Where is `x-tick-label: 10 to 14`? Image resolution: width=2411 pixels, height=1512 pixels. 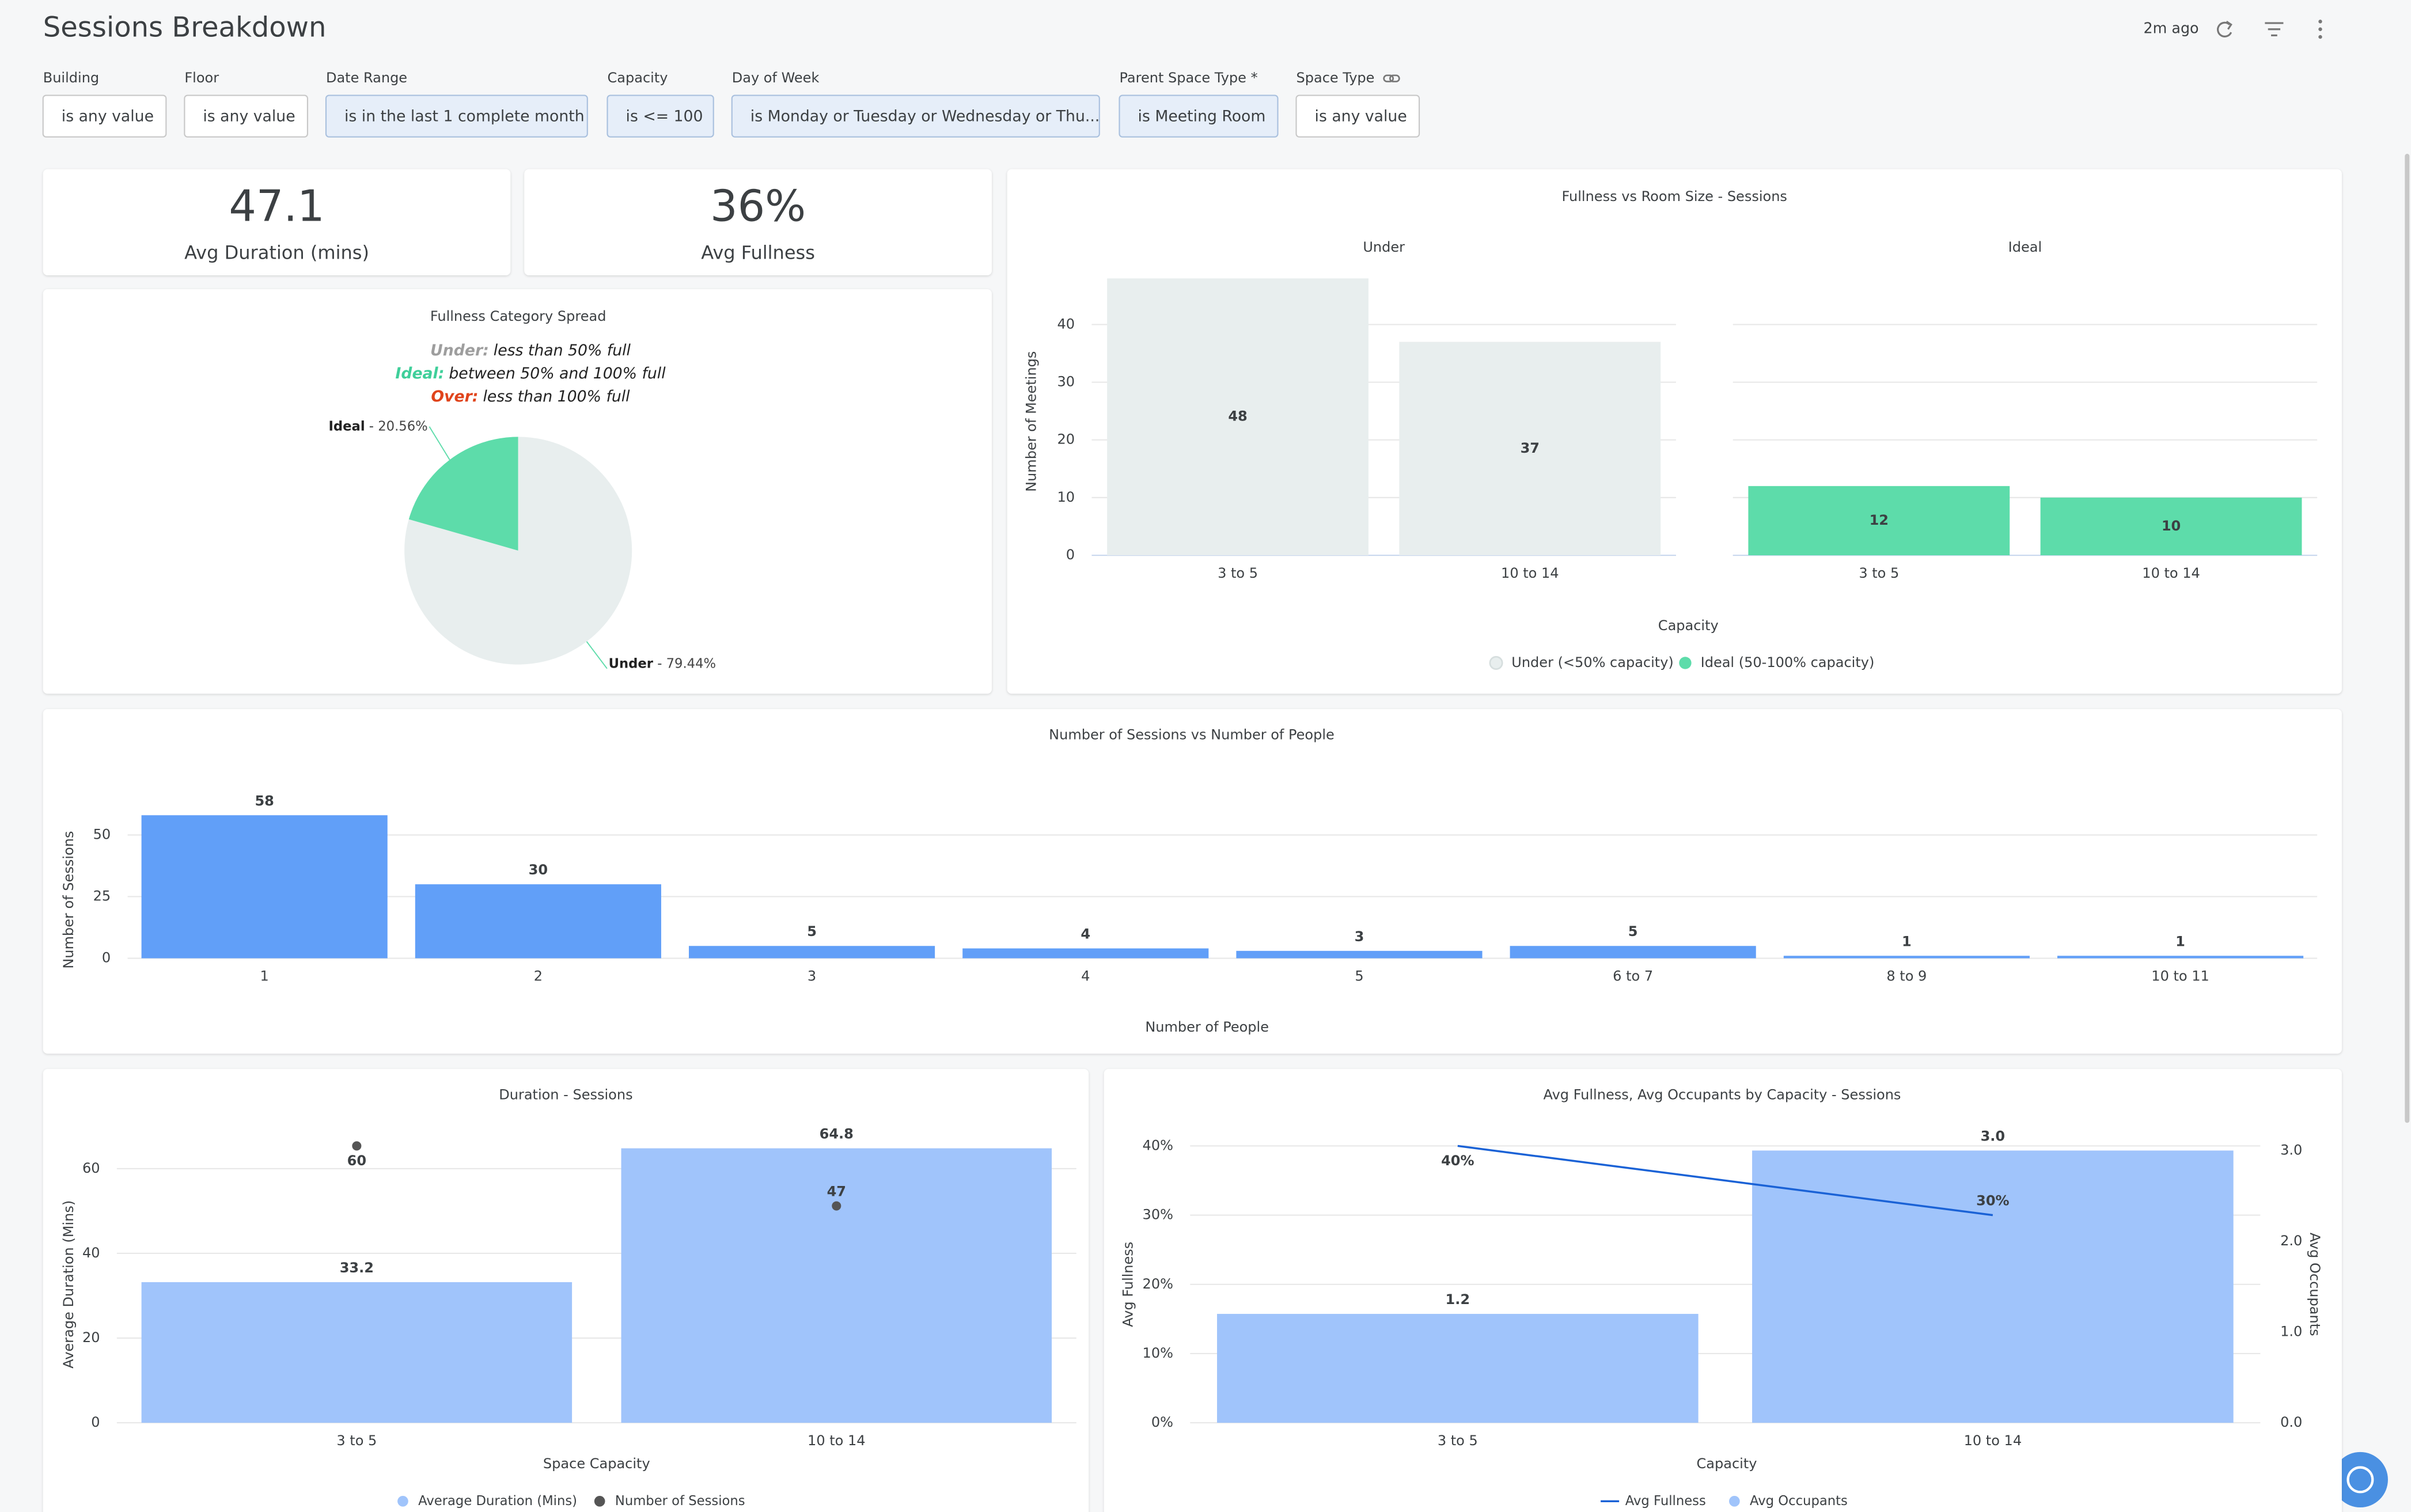 x-tick-label: 10 to 14 is located at coordinates (836, 1441).